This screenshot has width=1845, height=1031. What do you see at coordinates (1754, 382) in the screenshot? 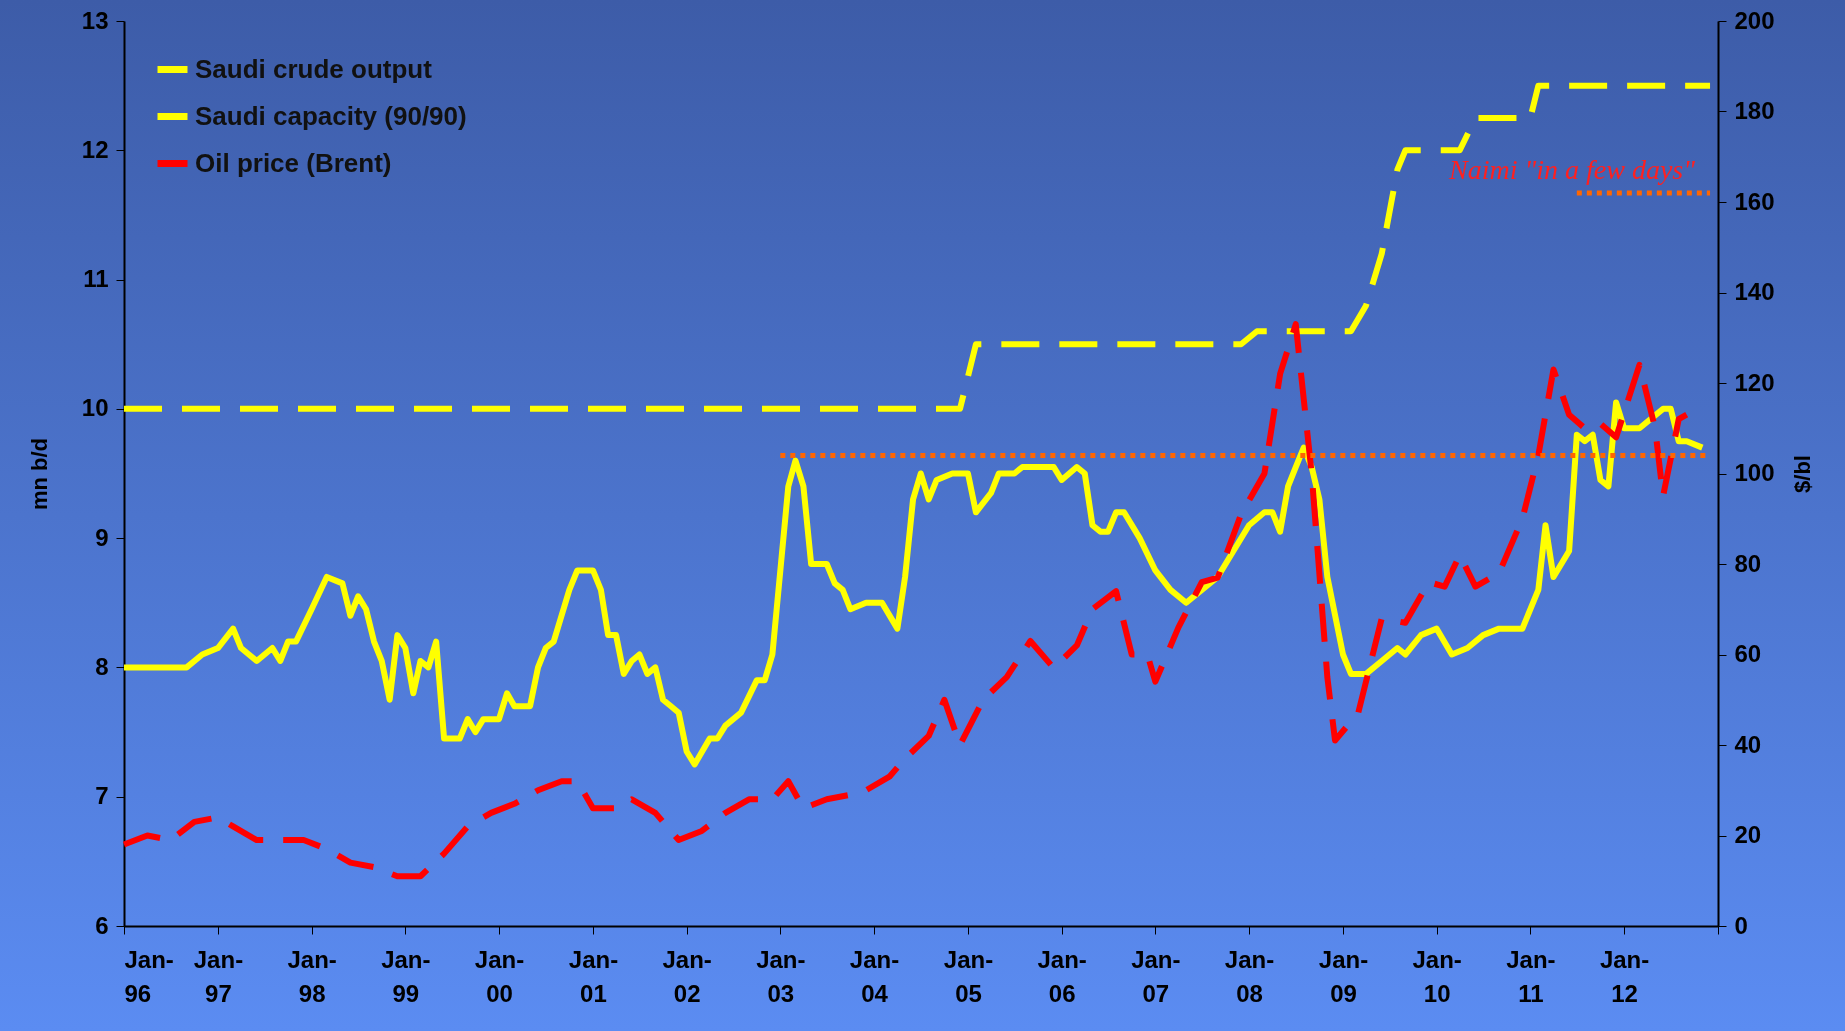
I see `y2-tick-label: 120` at bounding box center [1754, 382].